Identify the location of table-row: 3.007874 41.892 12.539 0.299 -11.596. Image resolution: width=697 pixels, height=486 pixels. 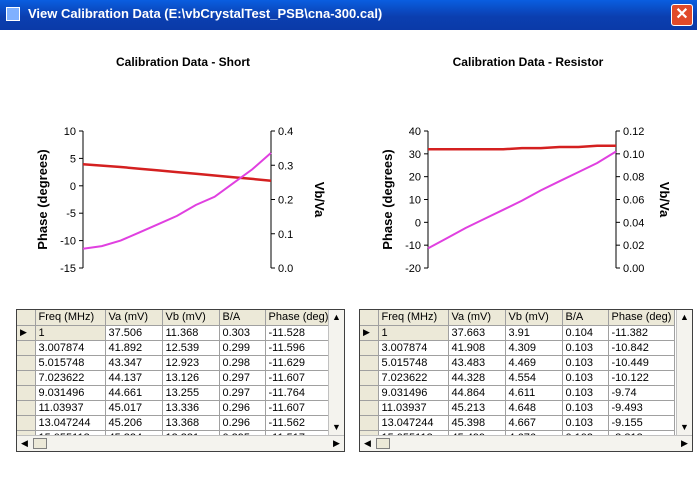
(175, 348).